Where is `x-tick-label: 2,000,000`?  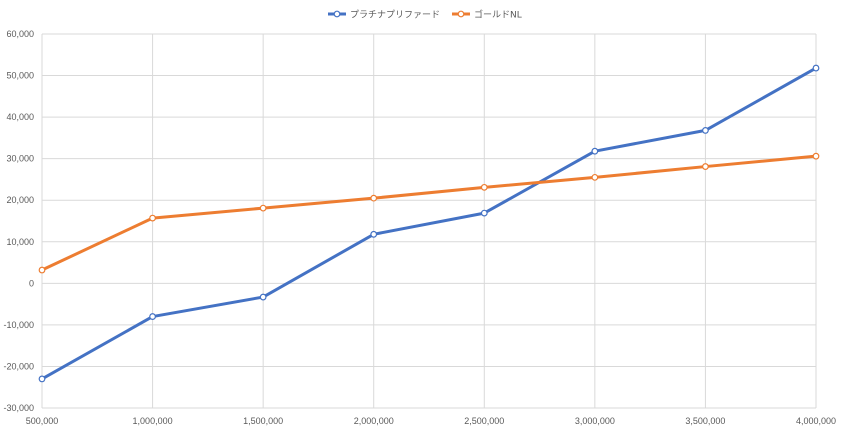
x-tick-label: 2,000,000 is located at coordinates (374, 421).